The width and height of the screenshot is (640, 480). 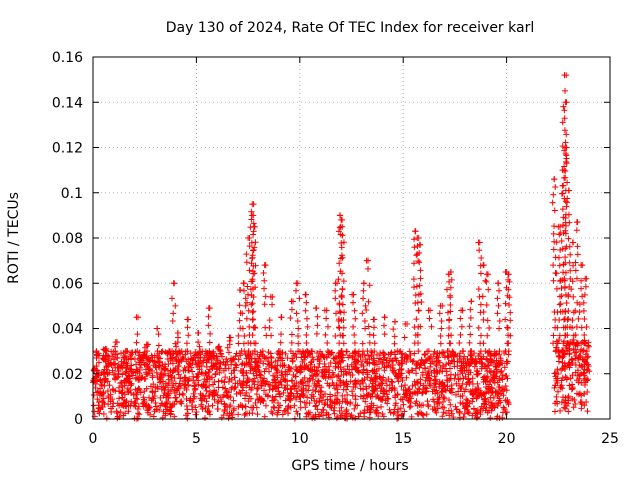 What do you see at coordinates (67, 375) in the screenshot?
I see `y-tick-label: 0.02` at bounding box center [67, 375].